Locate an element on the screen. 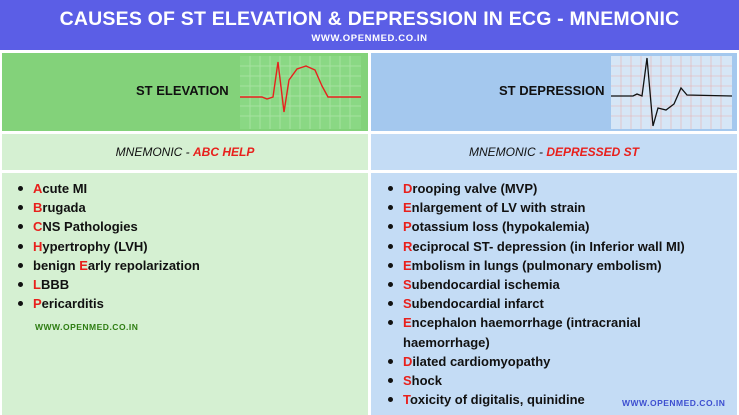 This screenshot has width=739, height=415. list-item: Pericarditis is located at coordinates (107, 303).